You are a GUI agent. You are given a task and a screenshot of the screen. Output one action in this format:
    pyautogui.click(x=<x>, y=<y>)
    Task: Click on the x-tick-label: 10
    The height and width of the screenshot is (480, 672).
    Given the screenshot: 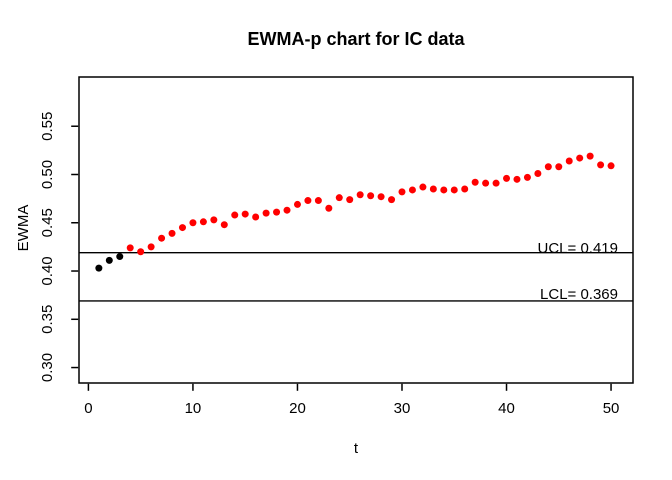 What is the action you would take?
    pyautogui.click(x=193, y=408)
    